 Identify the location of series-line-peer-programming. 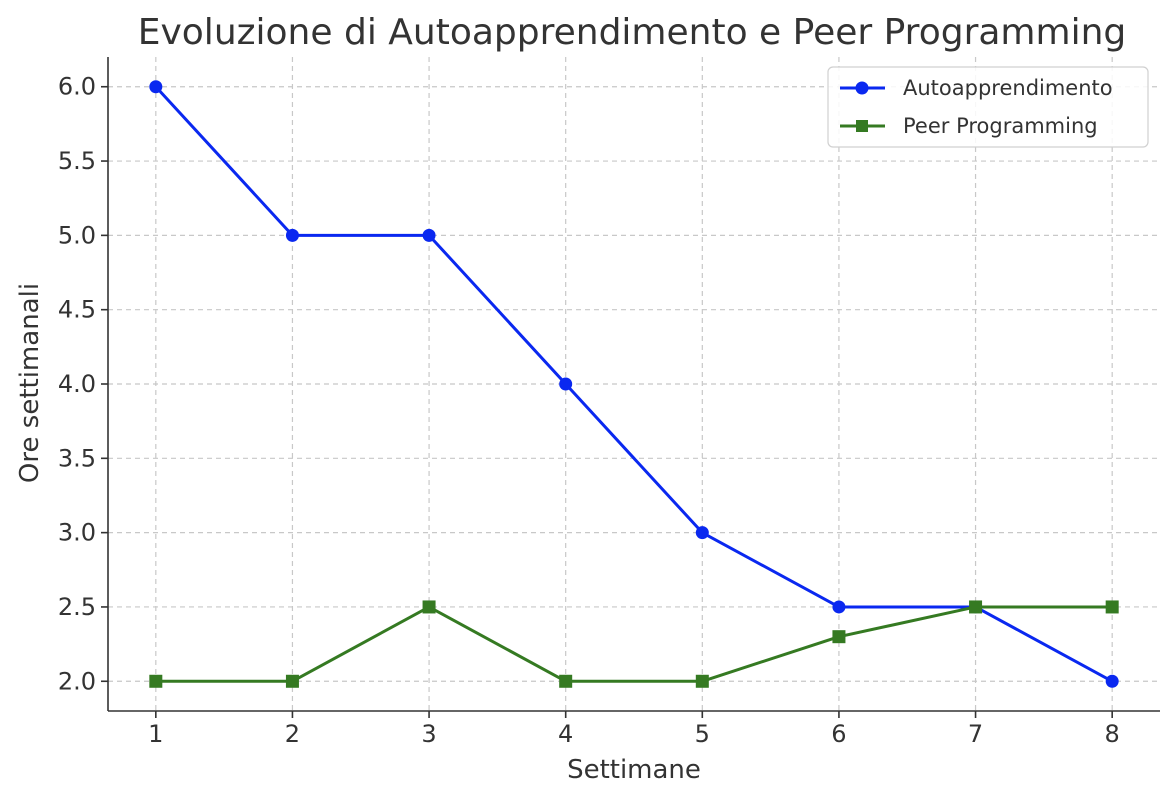
(634, 644).